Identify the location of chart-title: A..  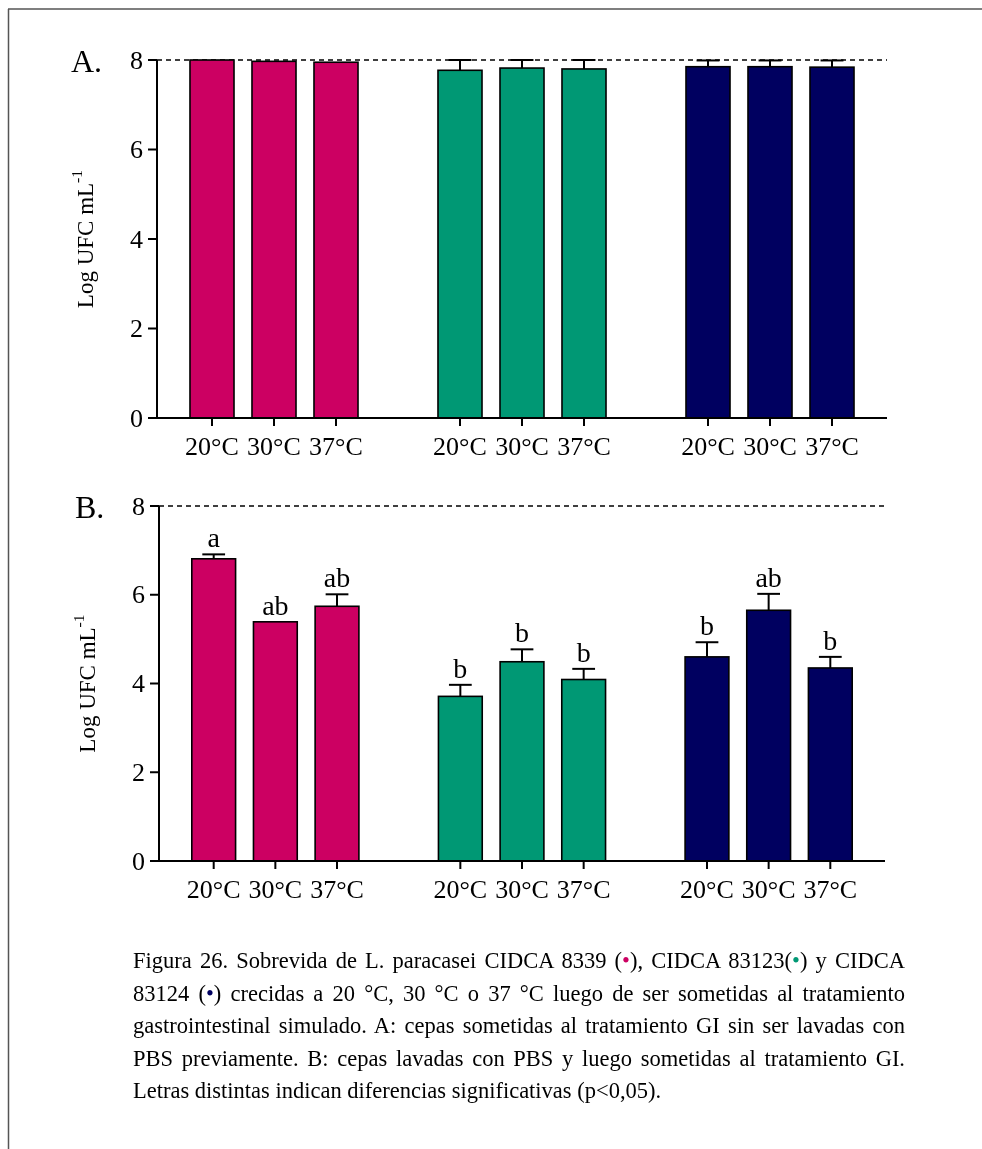
(87, 61).